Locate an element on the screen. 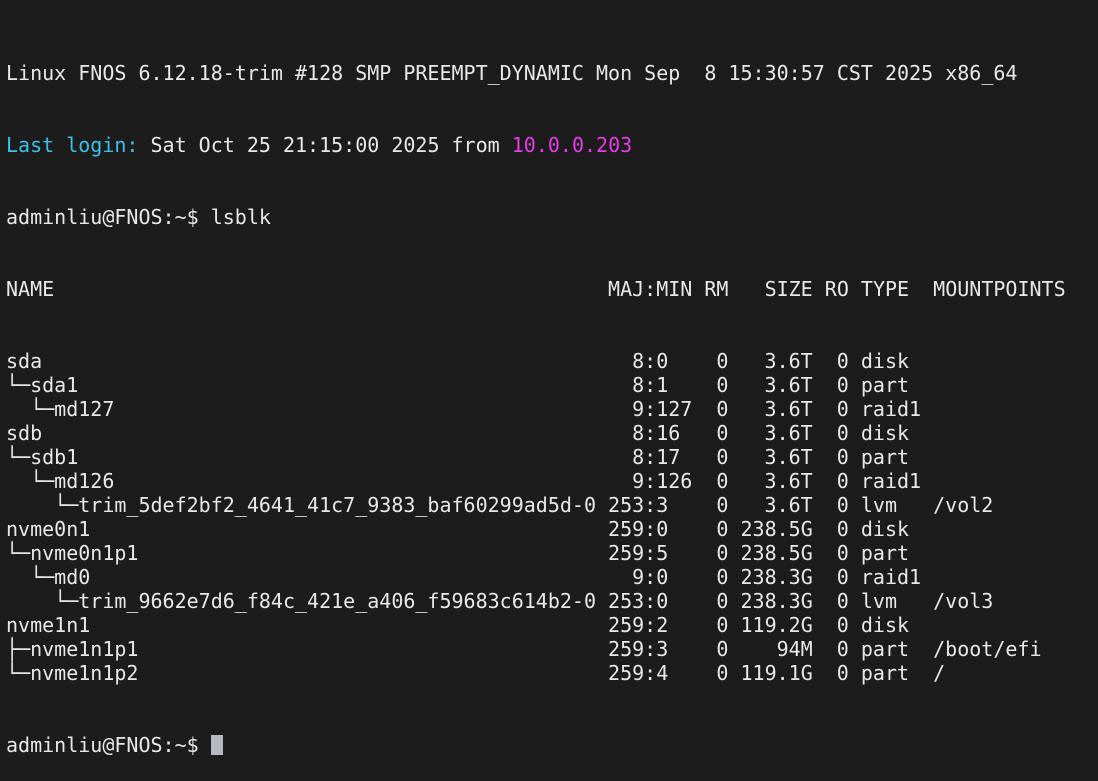  header-mountpoints: MOUNTPOINTS is located at coordinates (999, 289).